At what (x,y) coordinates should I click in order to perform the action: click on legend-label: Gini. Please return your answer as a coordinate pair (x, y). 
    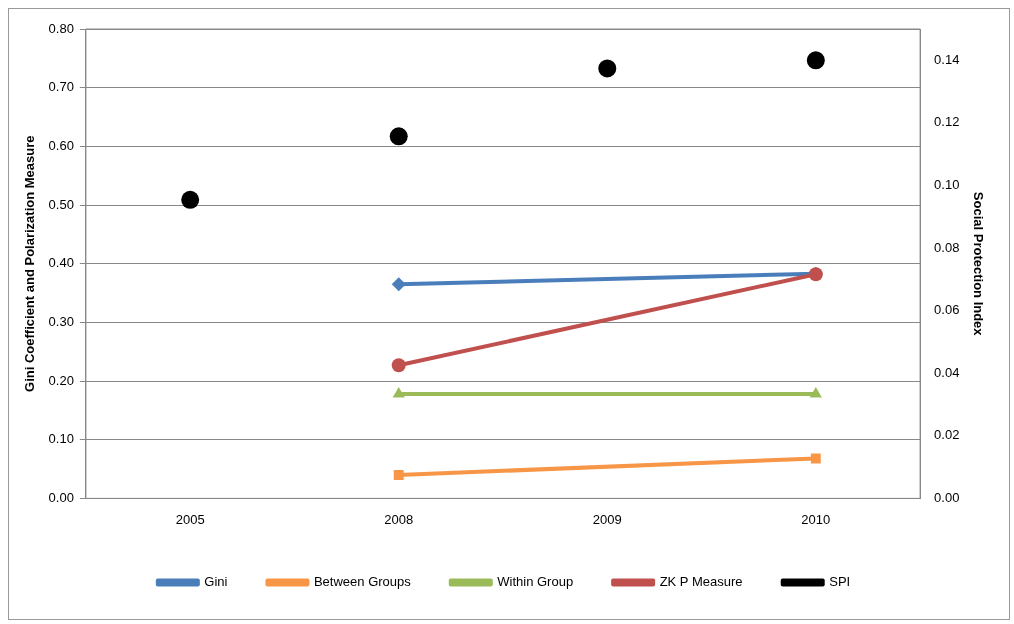
    Looking at the image, I should click on (216, 582).